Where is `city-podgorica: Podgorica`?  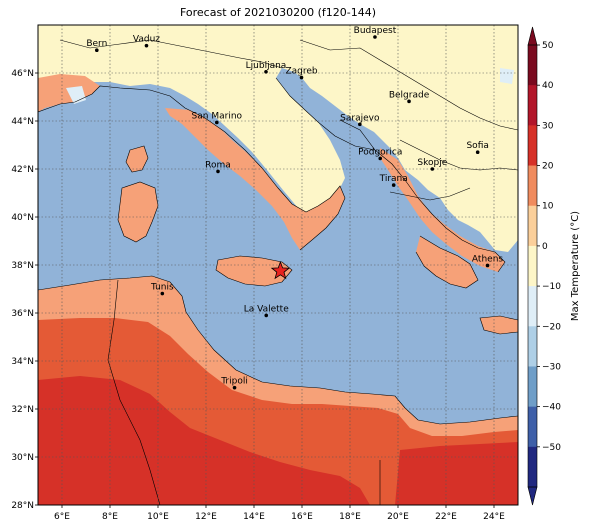
city-podgorica: Podgorica is located at coordinates (380, 154).